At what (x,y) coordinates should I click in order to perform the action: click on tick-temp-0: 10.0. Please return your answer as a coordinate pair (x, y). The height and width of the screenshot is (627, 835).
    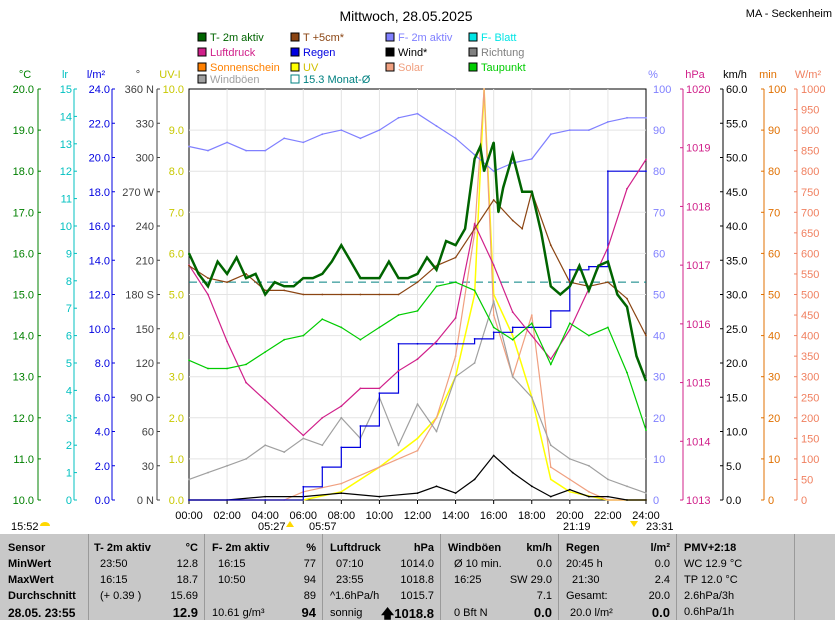
    Looking at the image, I should click on (23, 501).